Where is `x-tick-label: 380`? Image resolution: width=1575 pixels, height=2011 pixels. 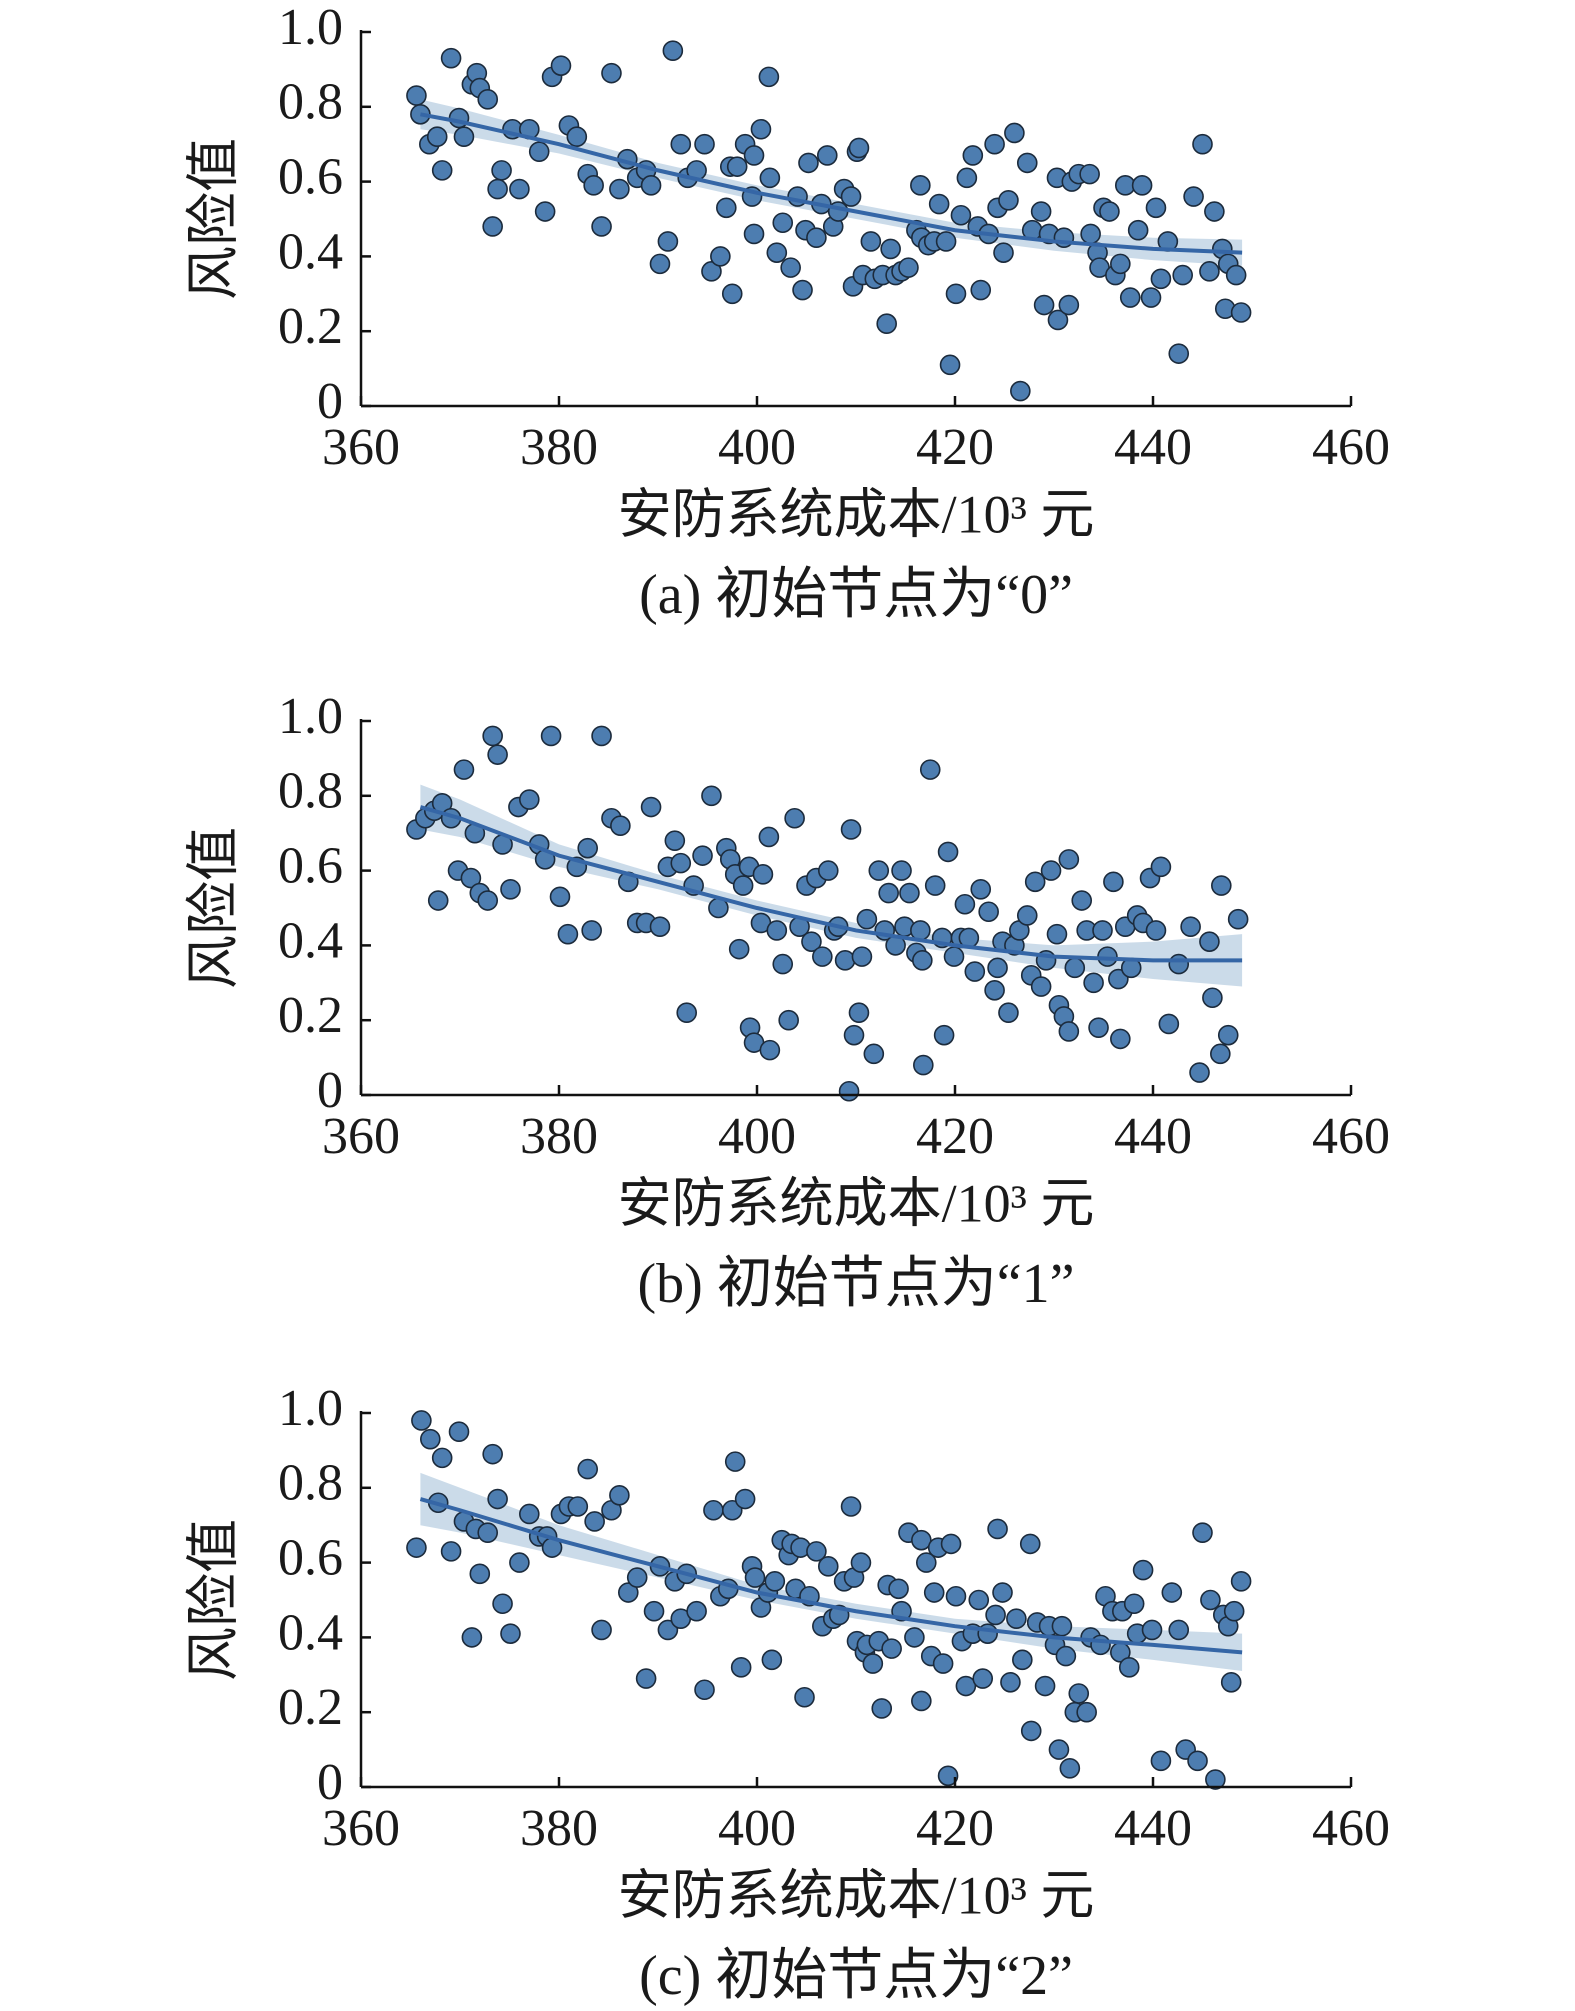
x-tick-label: 380 is located at coordinates (559, 447).